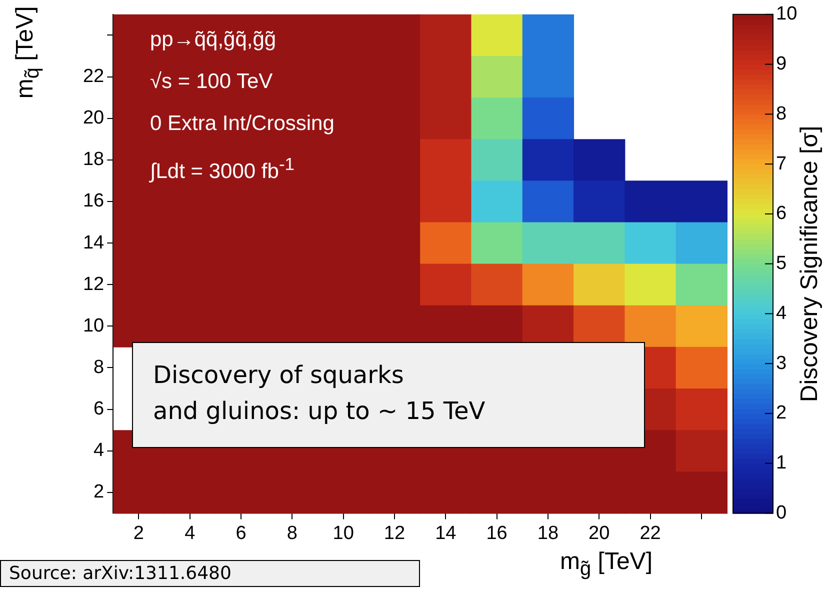 This screenshot has width=838, height=590. What do you see at coordinates (93, 243) in the screenshot?
I see `y-tick-label: 14` at bounding box center [93, 243].